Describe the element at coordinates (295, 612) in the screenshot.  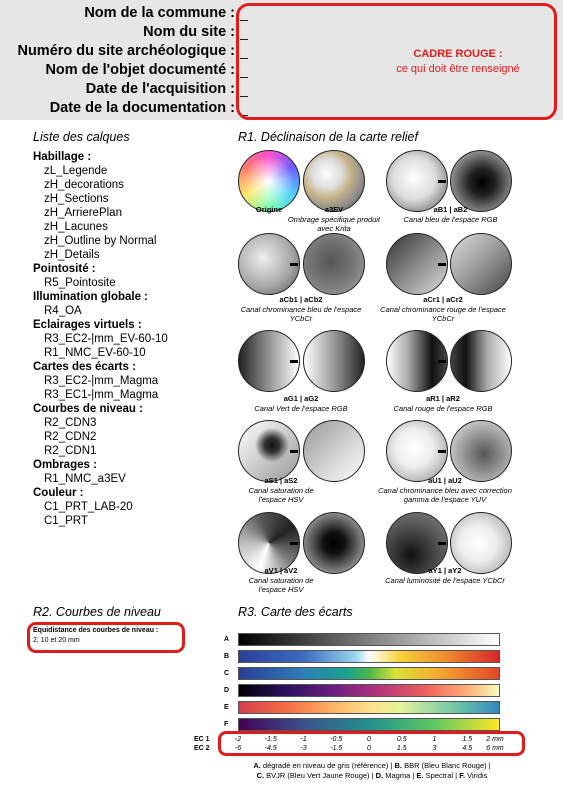
I see `r3-title: R3. Carte des écarts` at that location.